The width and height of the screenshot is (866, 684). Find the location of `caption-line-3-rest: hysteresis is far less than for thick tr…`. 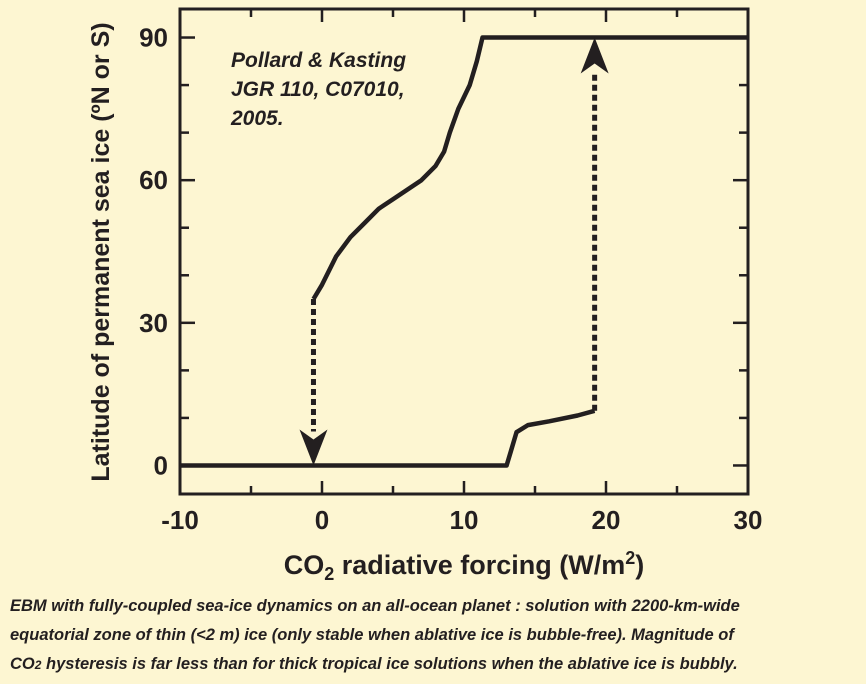

caption-line-3-rest: hysteresis is far less than for thick tr… is located at coordinates (389, 664).